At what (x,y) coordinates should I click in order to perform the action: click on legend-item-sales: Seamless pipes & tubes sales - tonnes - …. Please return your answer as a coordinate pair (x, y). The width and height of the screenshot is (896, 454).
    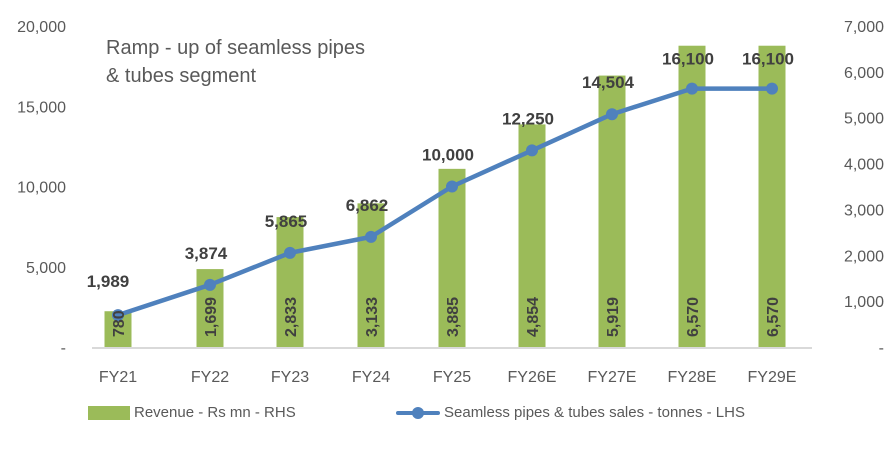
    Looking at the image, I should click on (570, 412).